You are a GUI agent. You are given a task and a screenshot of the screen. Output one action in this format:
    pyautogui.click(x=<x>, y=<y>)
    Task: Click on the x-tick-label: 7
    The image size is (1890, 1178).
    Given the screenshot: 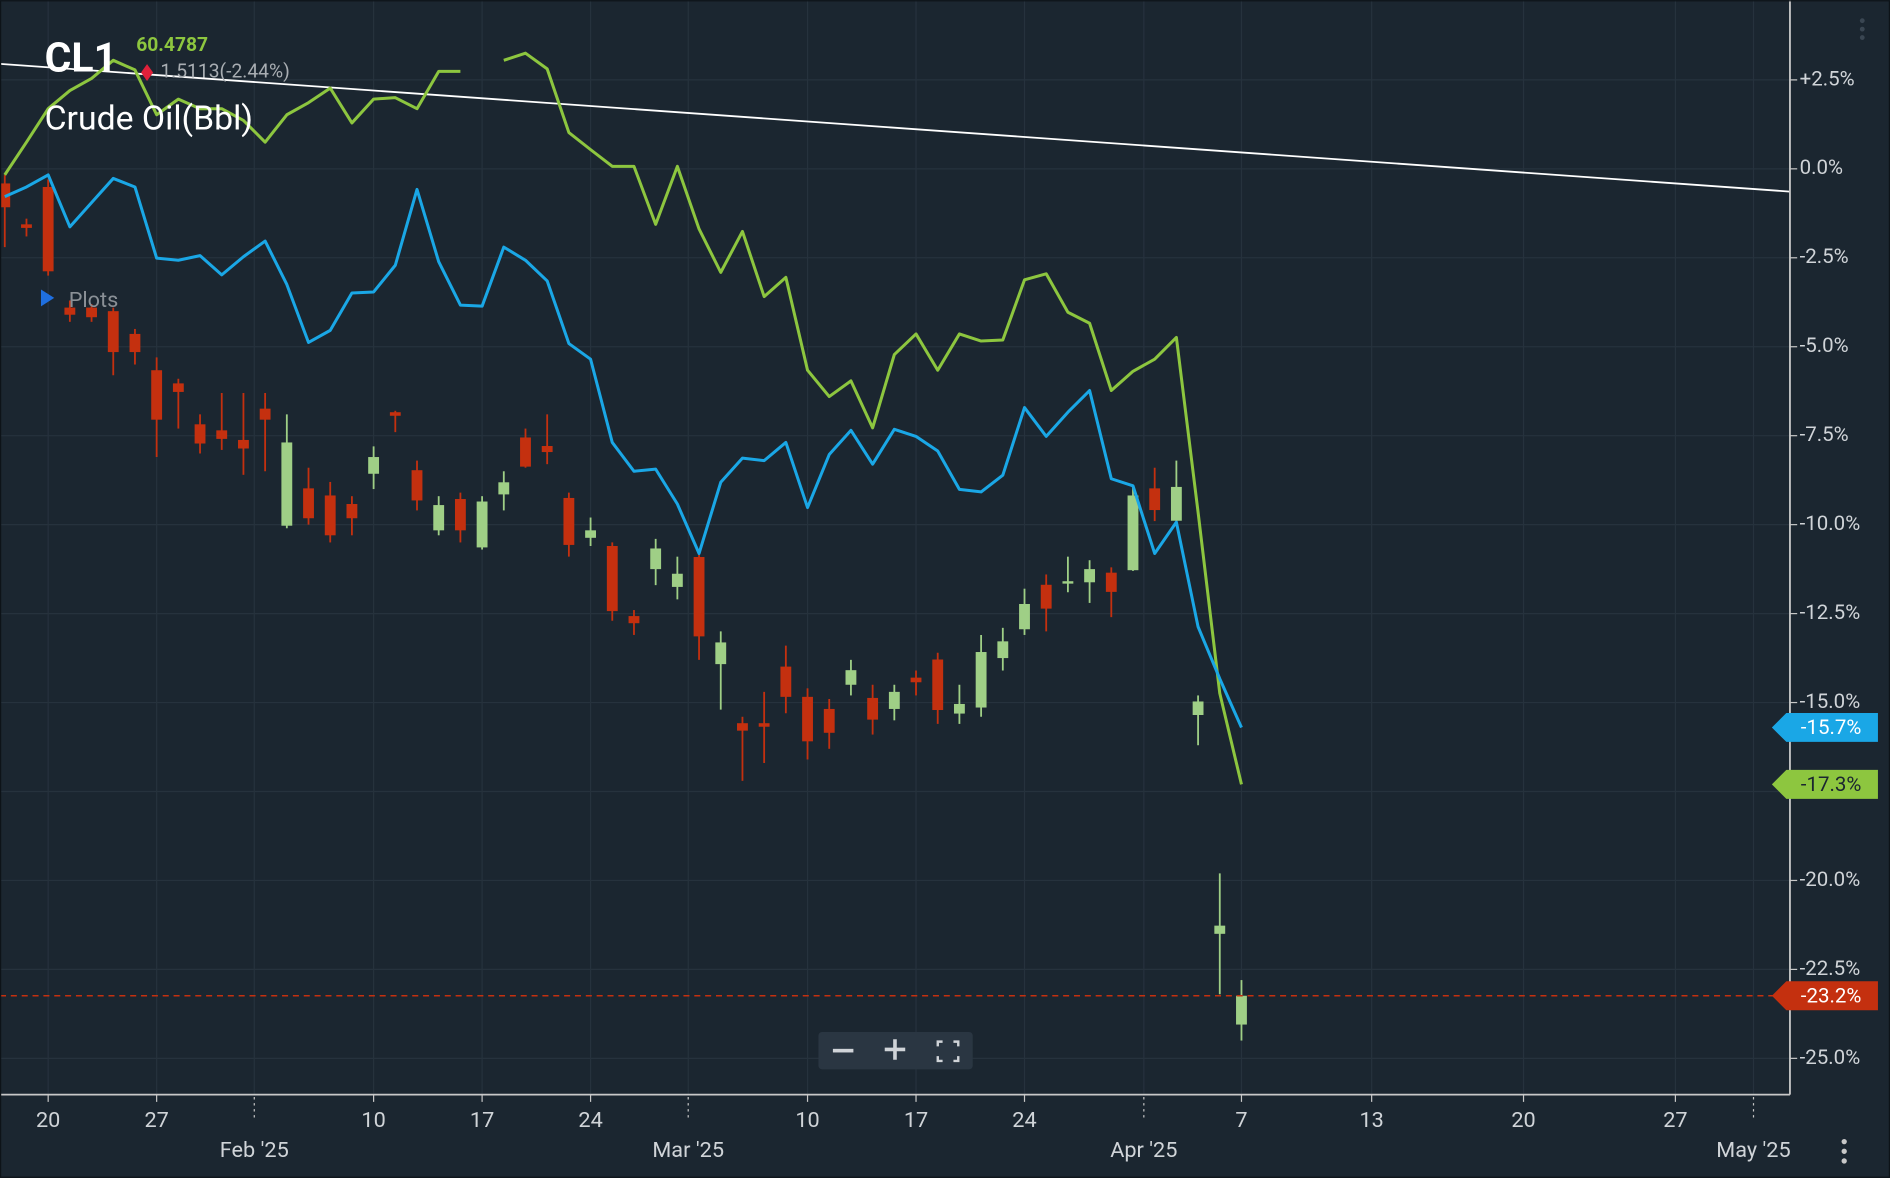 What is the action you would take?
    pyautogui.click(x=1241, y=1120)
    